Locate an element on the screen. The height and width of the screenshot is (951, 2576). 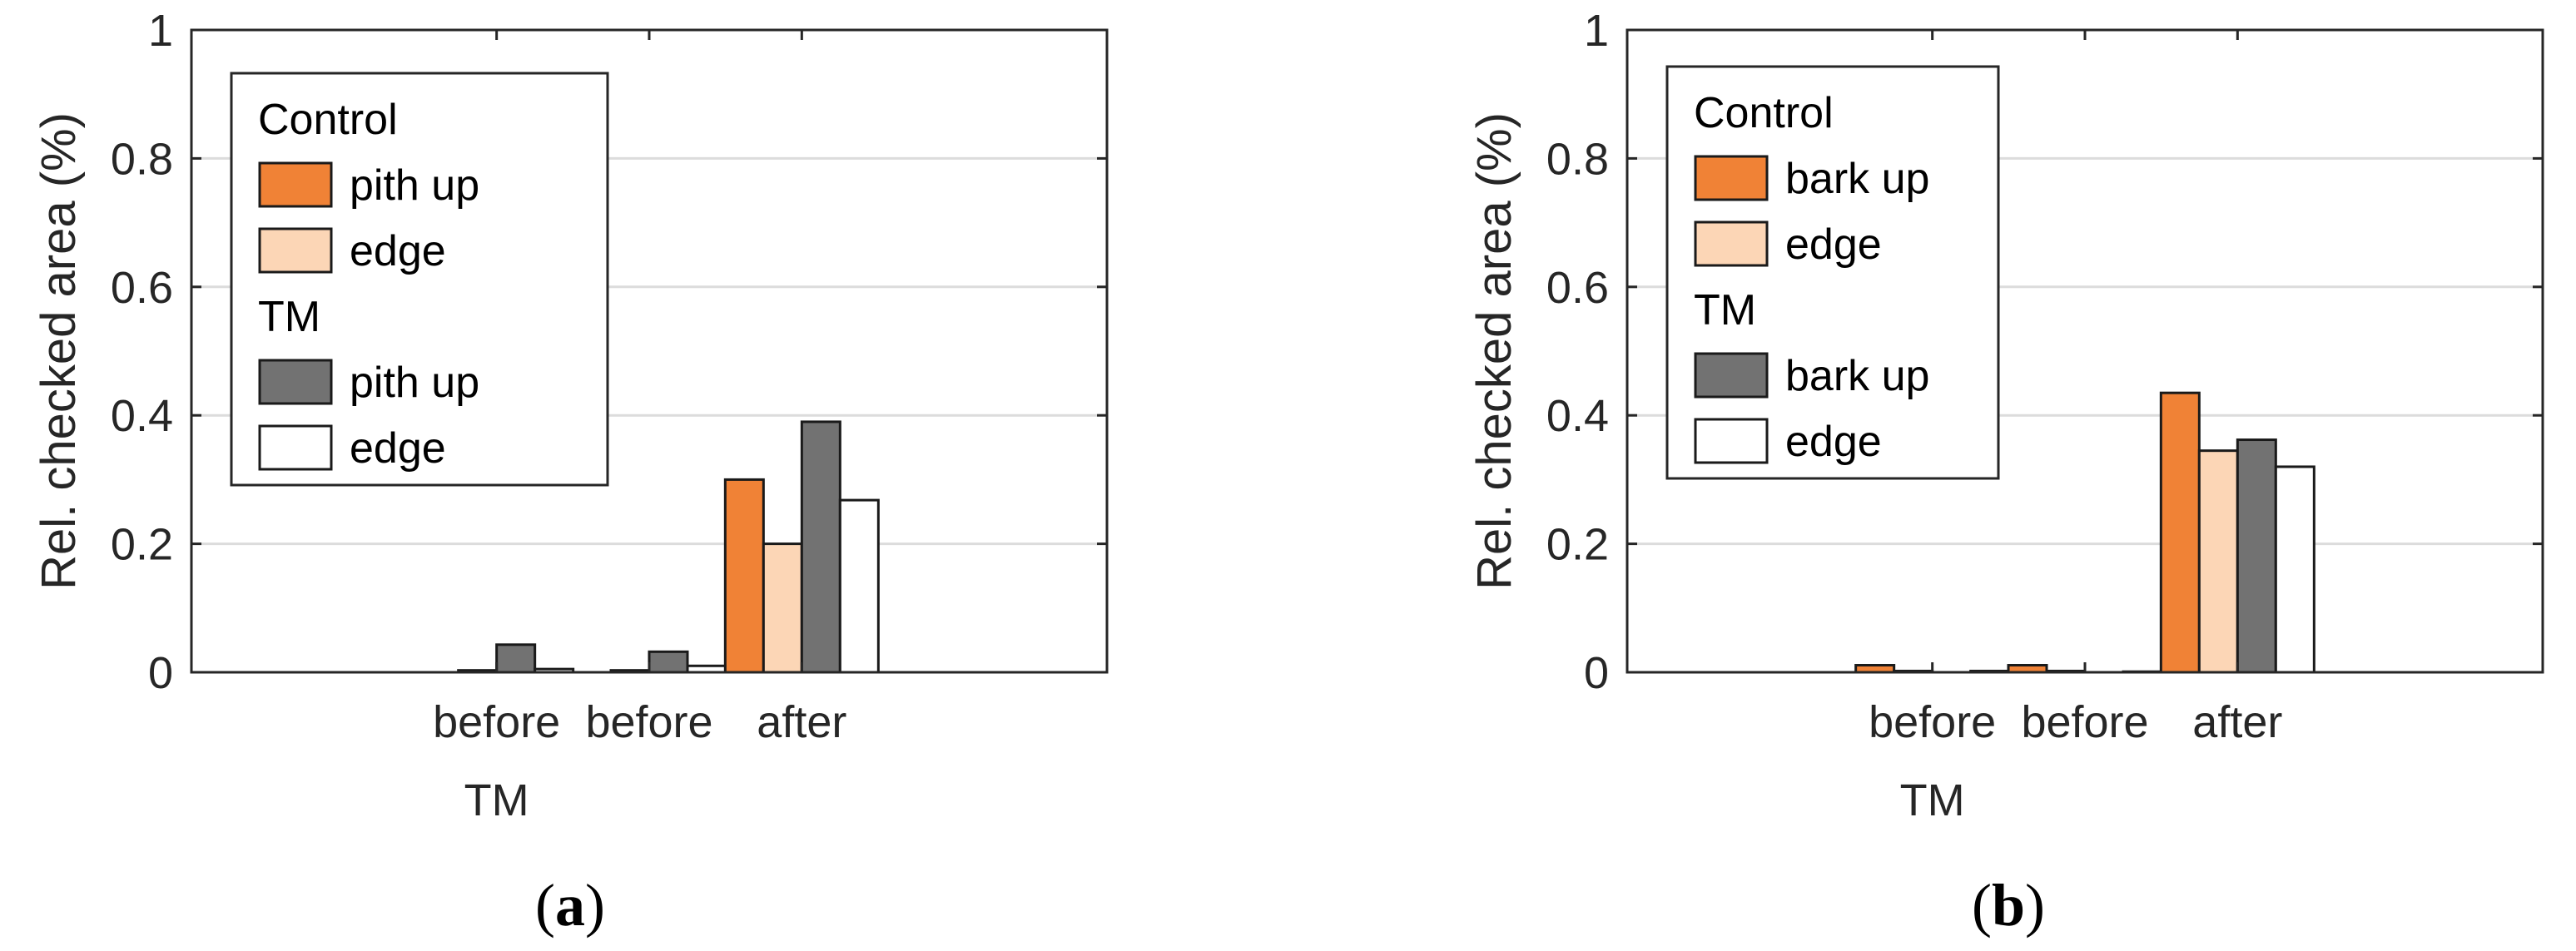
bar-control-pith-up is located at coordinates (744, 576).